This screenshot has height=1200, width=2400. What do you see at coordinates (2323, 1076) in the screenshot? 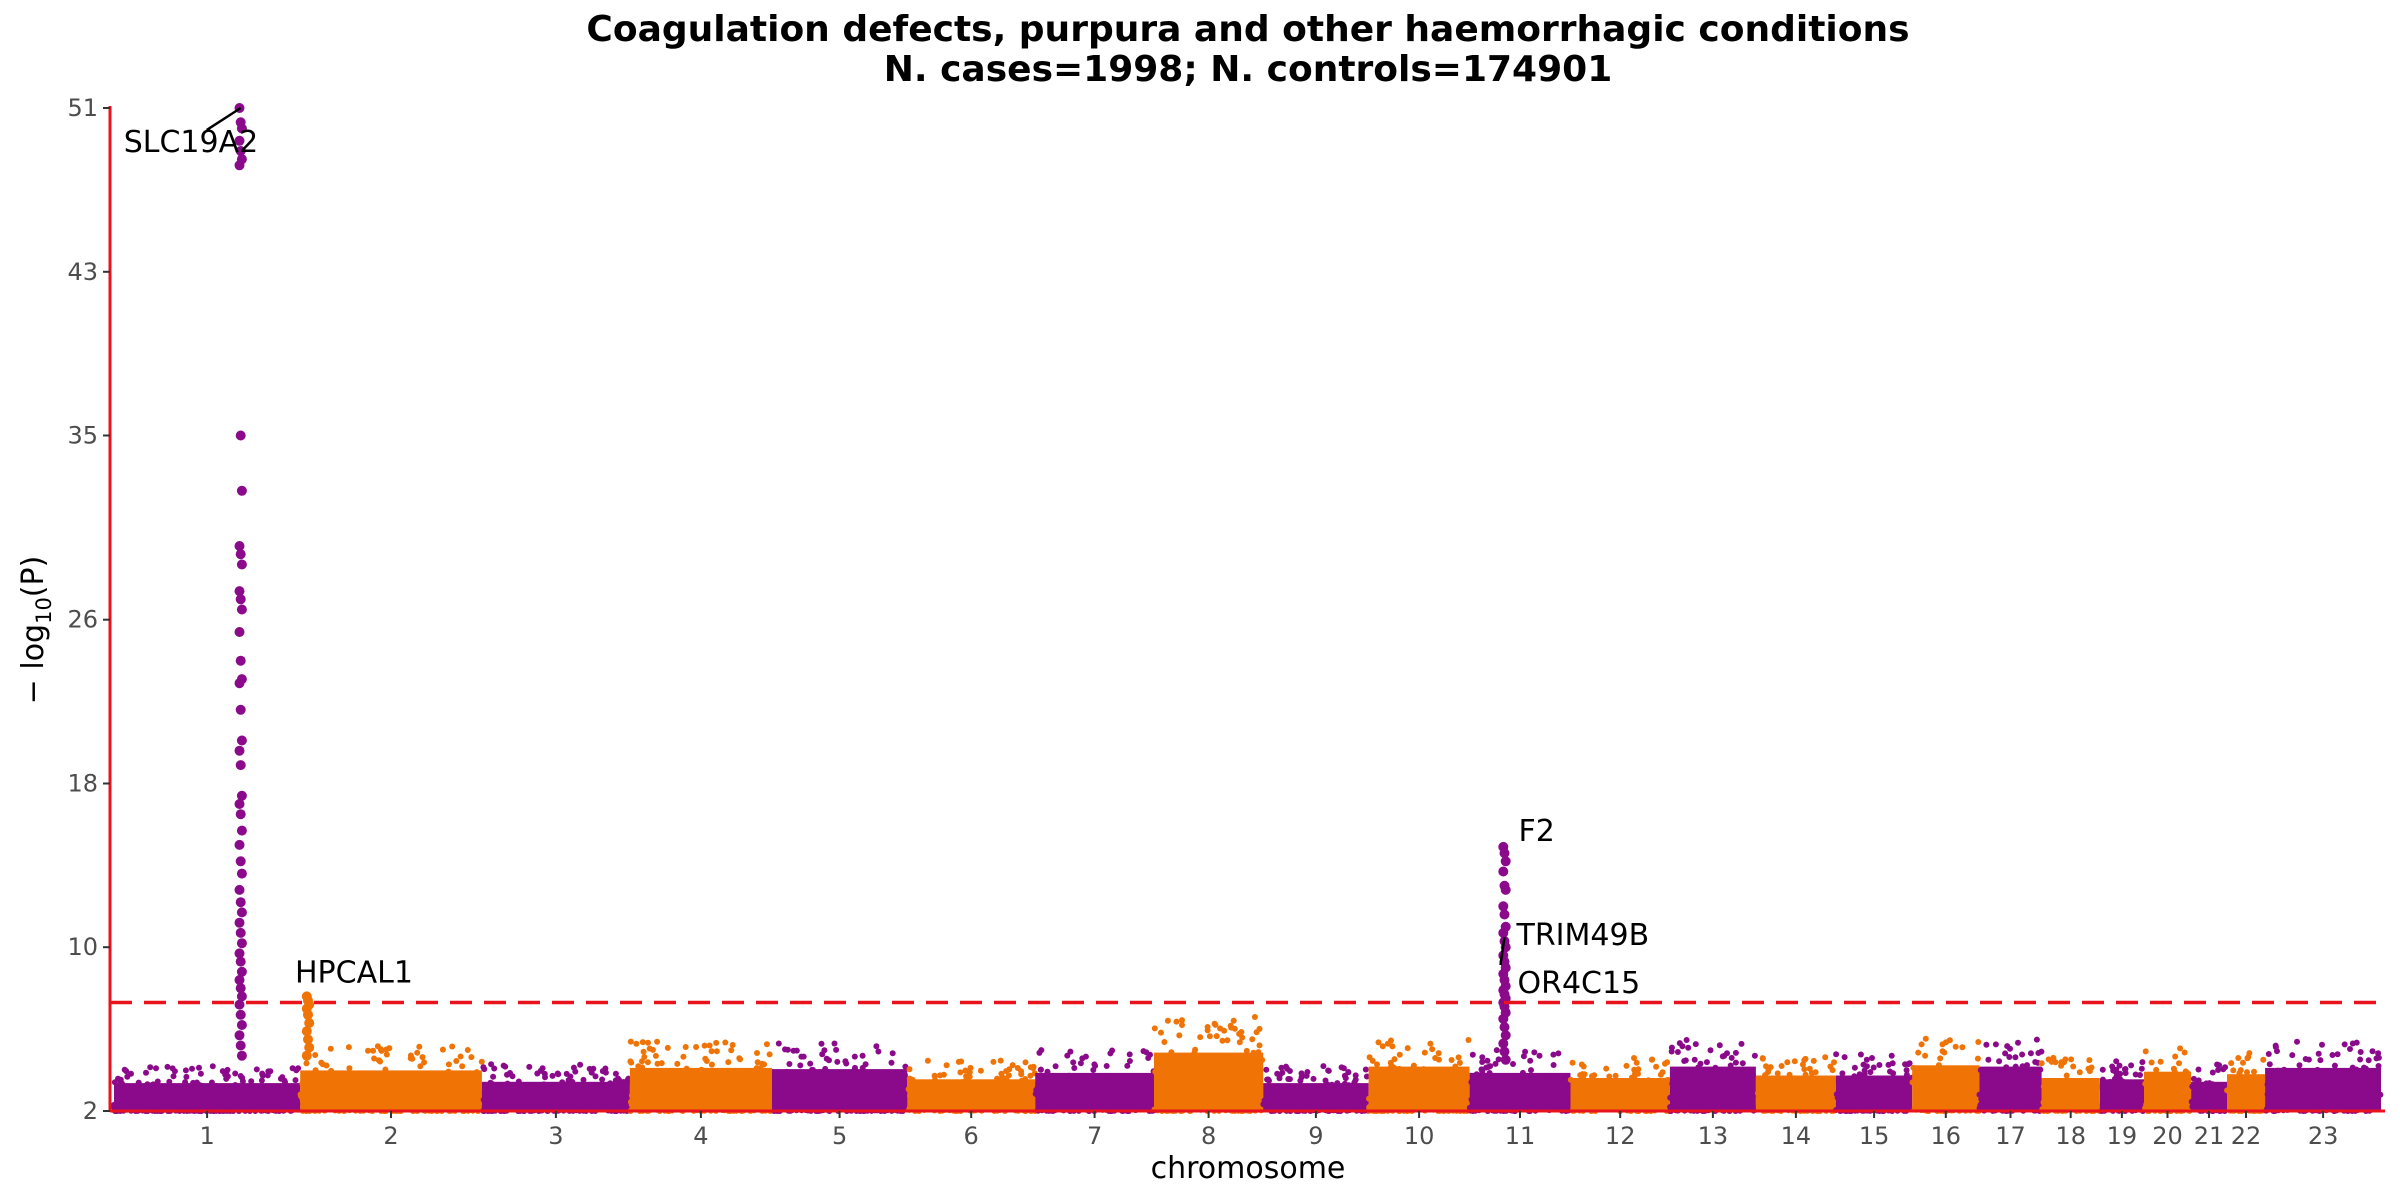
I see `chromosome-23-points` at bounding box center [2323, 1076].